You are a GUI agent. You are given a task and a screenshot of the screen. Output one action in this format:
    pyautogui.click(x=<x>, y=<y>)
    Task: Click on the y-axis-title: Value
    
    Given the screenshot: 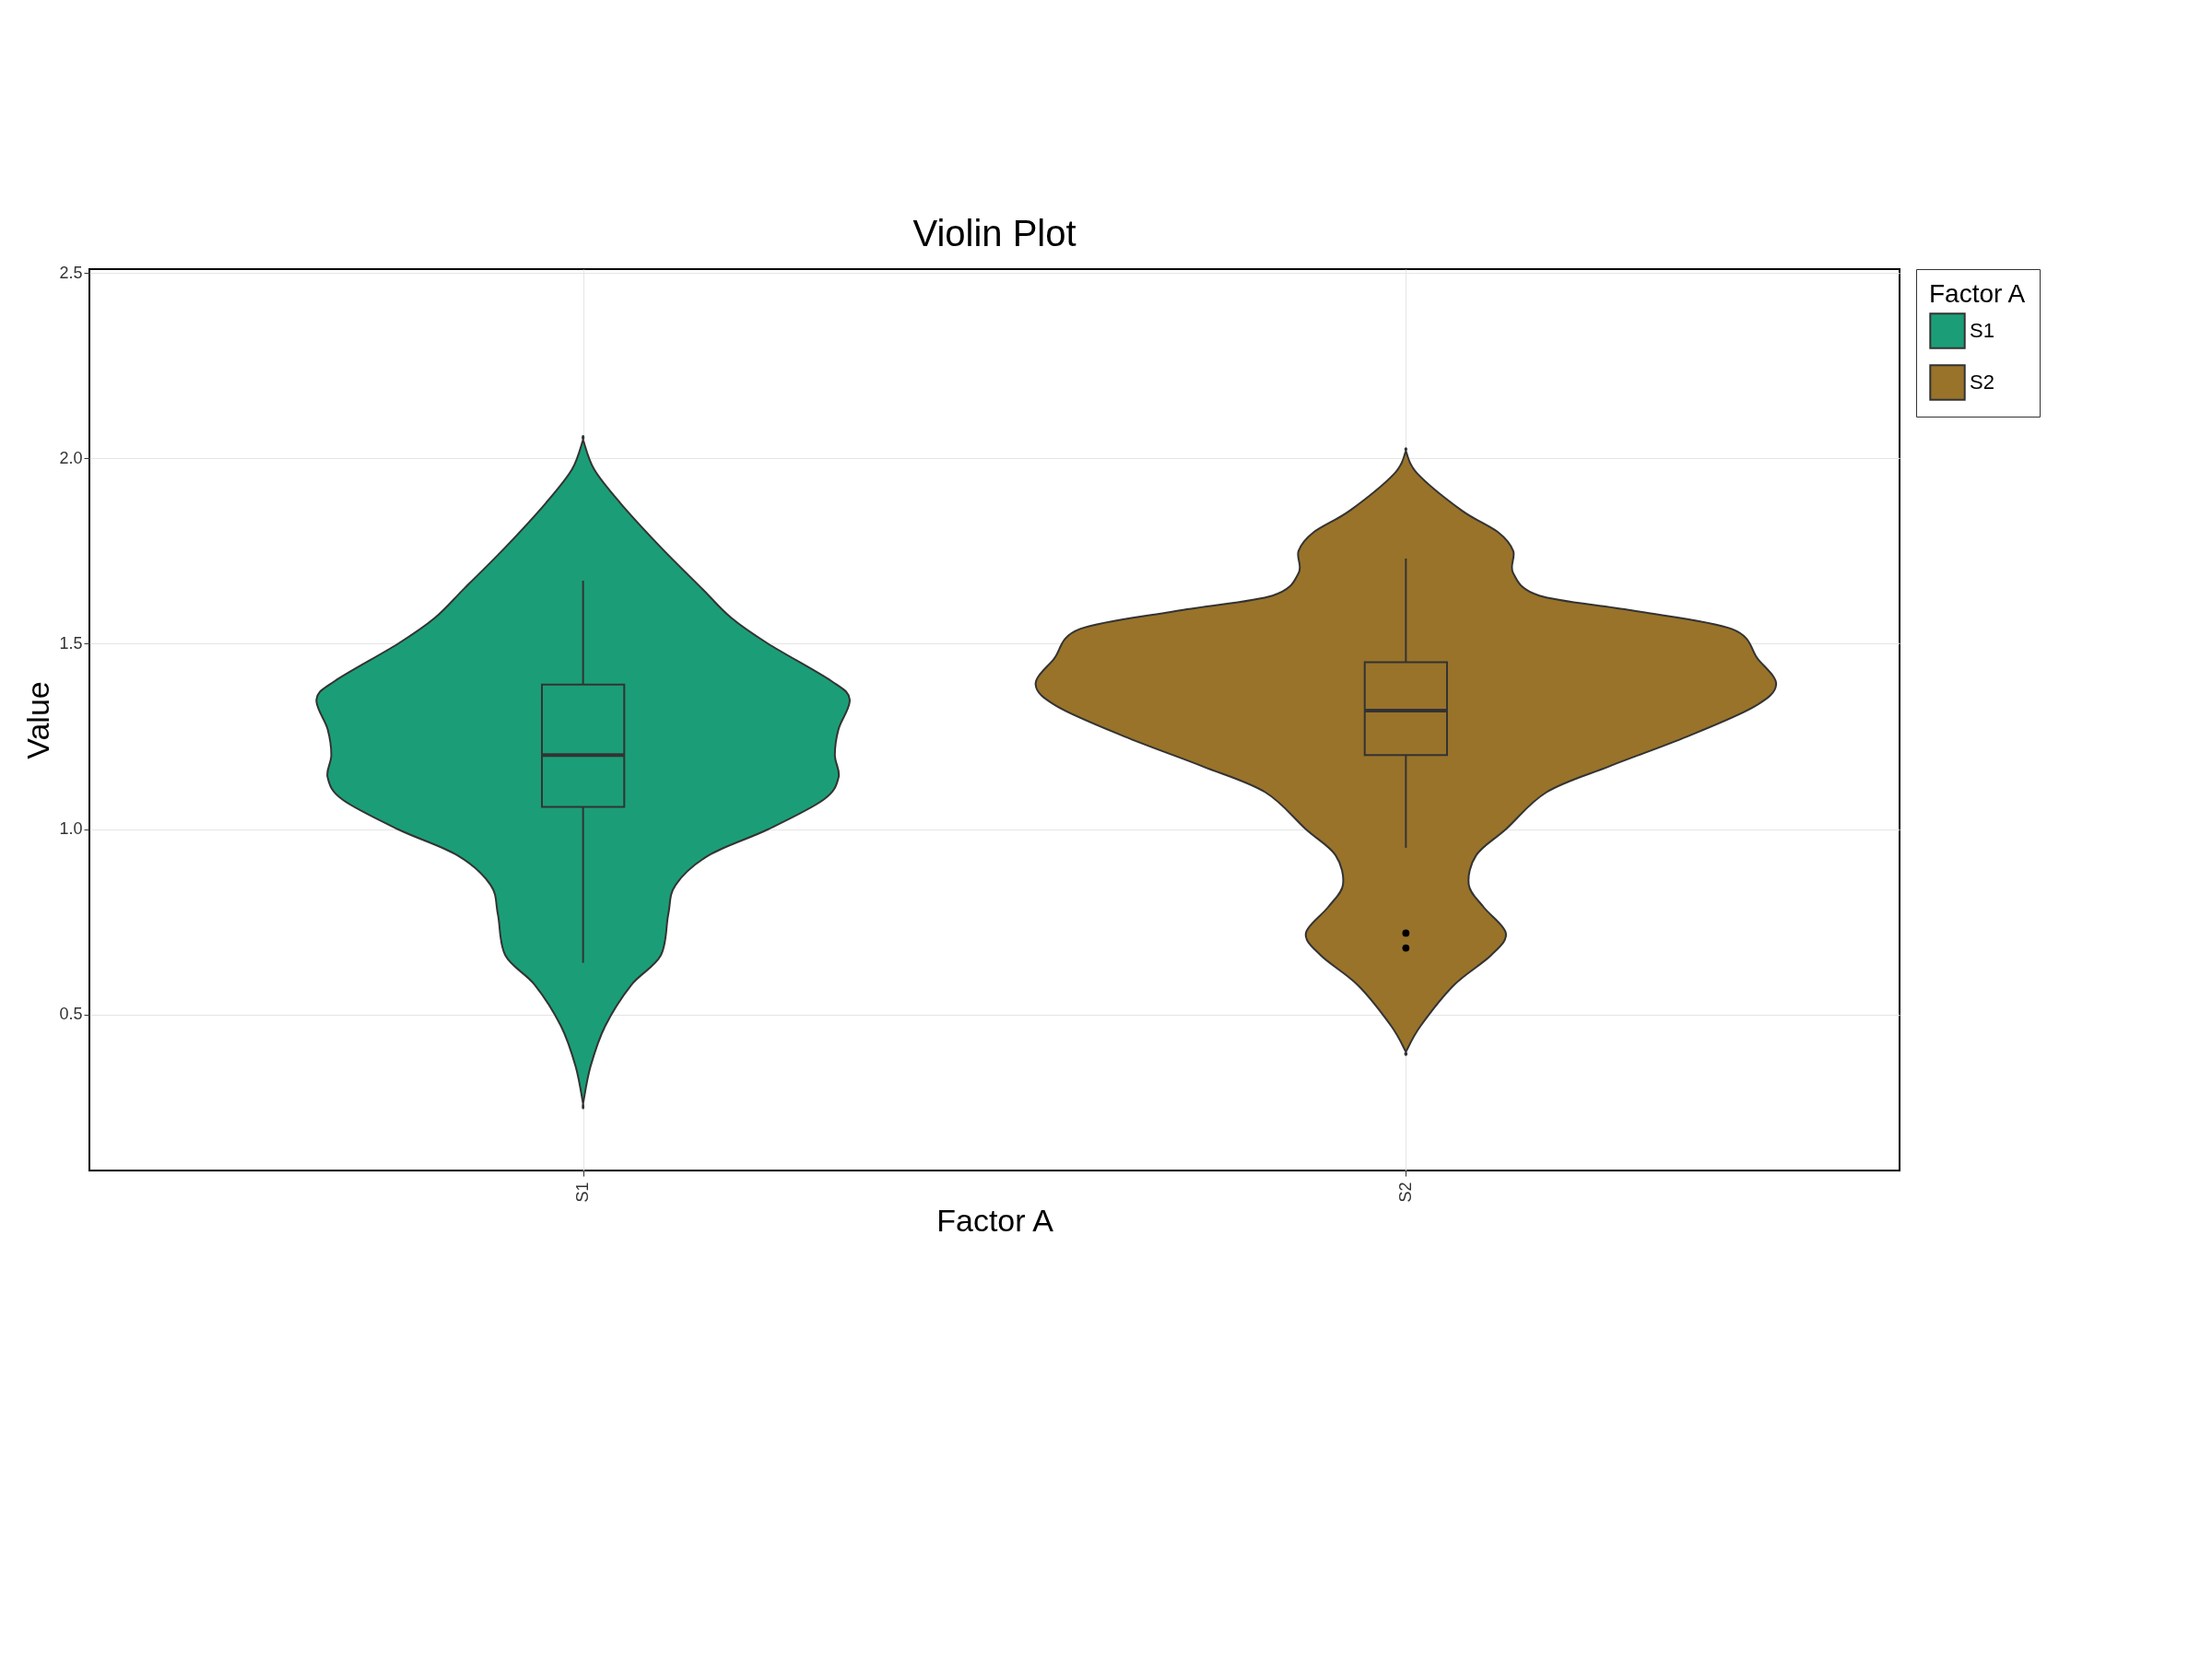 What is the action you would take?
    pyautogui.click(x=38, y=720)
    